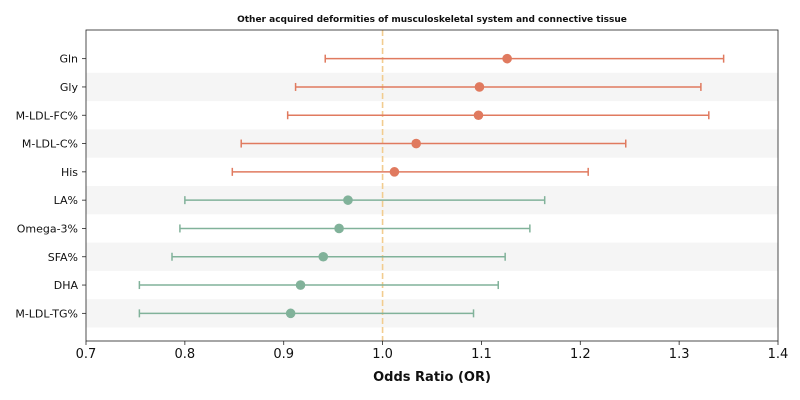  What do you see at coordinates (382, 354) in the screenshot?
I see `x-tick-label: 1.0` at bounding box center [382, 354].